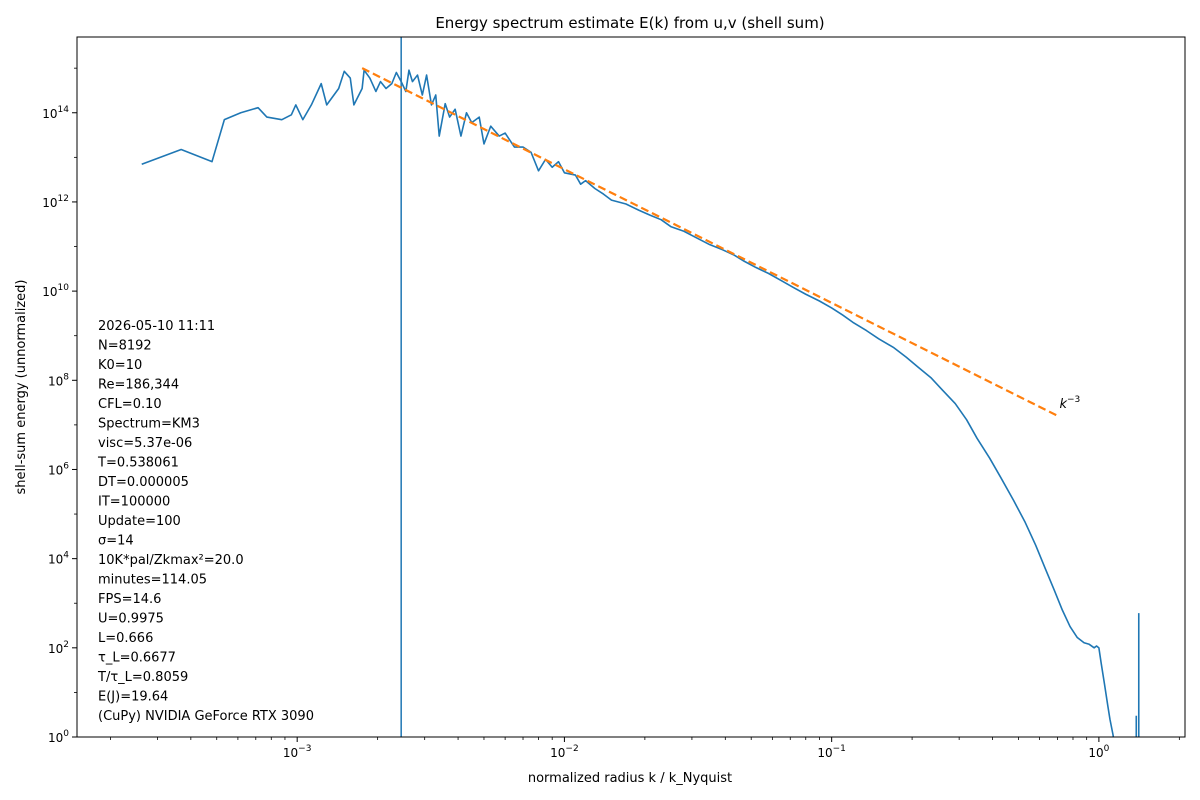 The height and width of the screenshot is (800, 1200). Describe the element at coordinates (125, 346) in the screenshot. I see `parameter-line: N=8192` at that location.